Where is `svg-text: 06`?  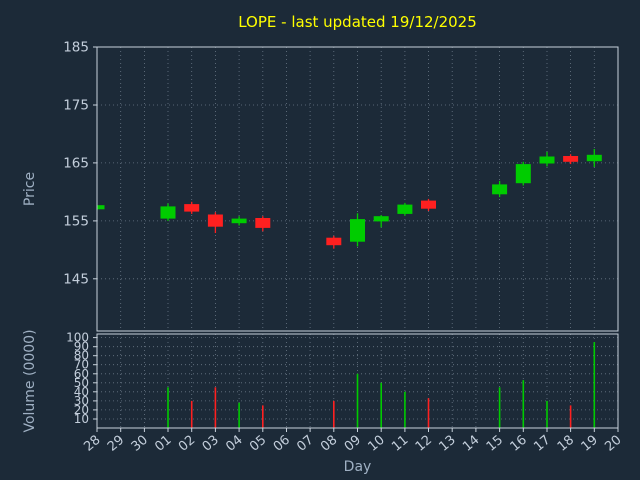 svg-text: 06 is located at coordinates (282, 444).